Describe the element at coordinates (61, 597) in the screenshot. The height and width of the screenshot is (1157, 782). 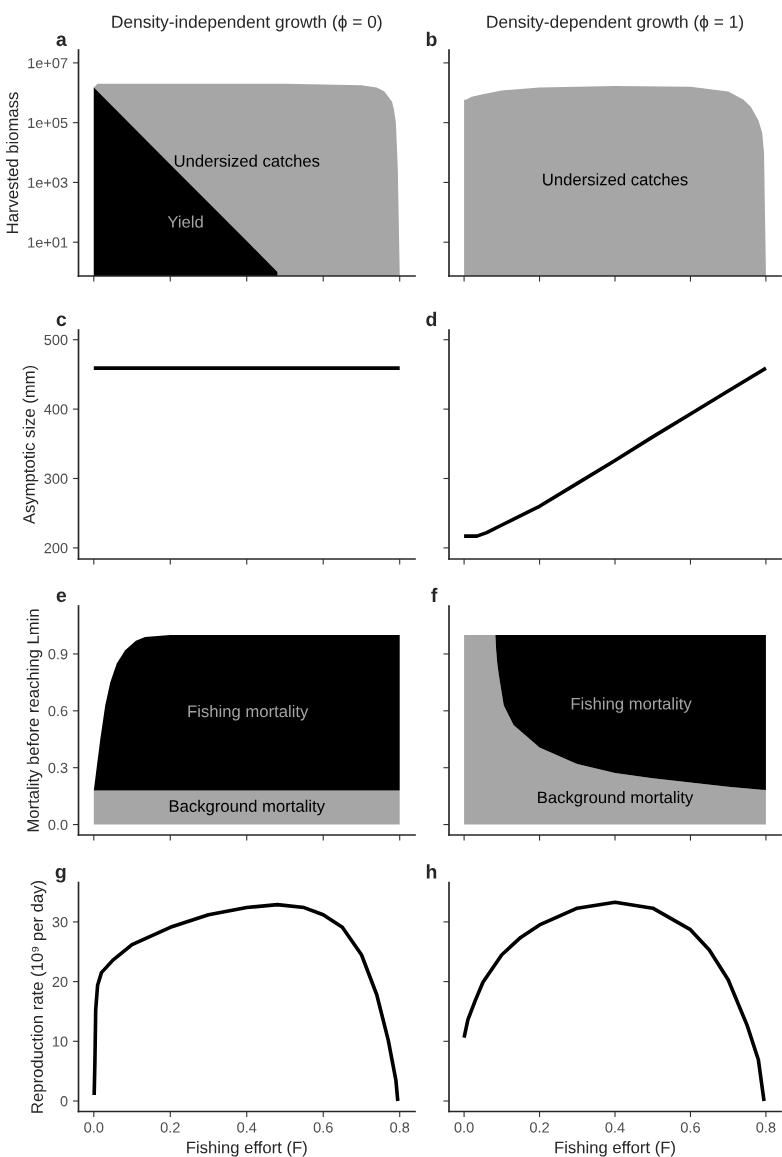
I see `text: e` at that location.